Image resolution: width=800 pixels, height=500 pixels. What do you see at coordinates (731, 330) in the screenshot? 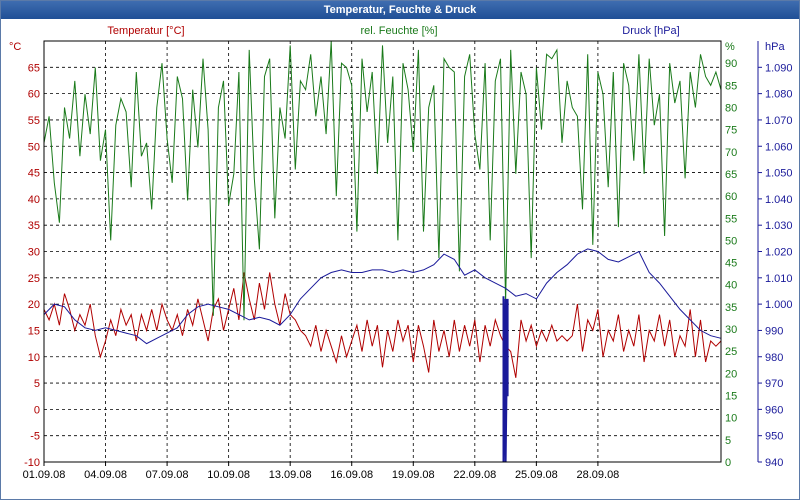
I see `y-tick-label-hum: 30` at bounding box center [731, 330].